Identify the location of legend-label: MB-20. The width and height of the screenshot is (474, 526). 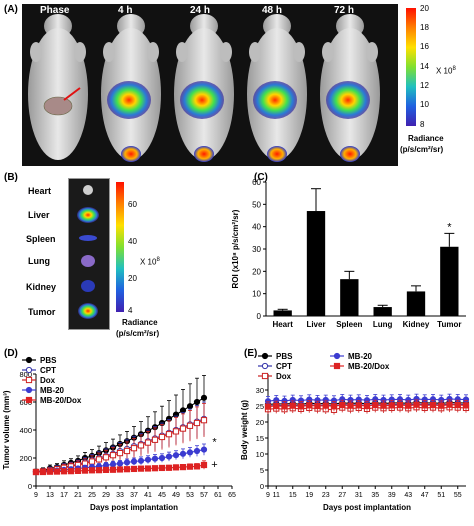
(360, 356).